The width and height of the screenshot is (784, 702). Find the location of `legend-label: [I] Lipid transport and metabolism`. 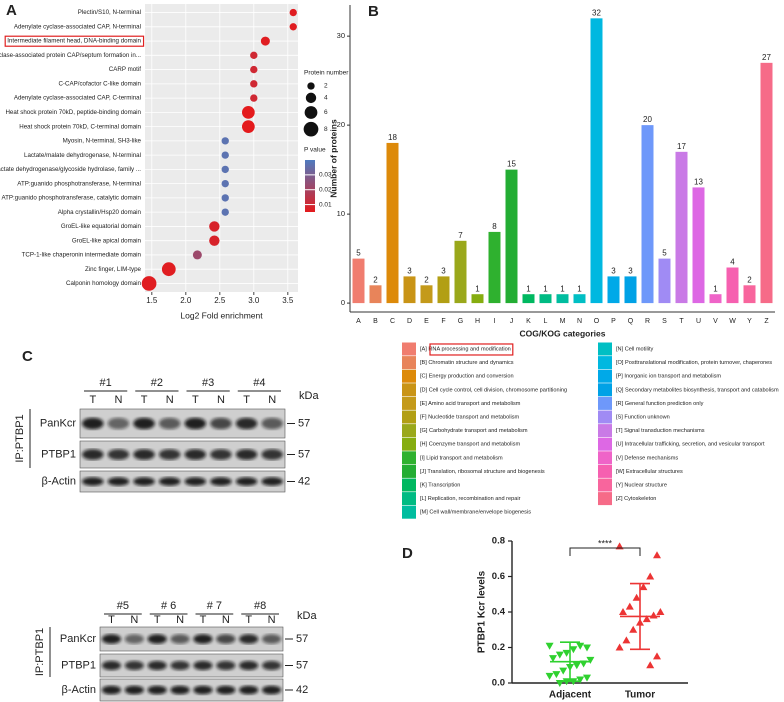

legend-label: [I] Lipid transport and metabolism is located at coordinates (461, 458).